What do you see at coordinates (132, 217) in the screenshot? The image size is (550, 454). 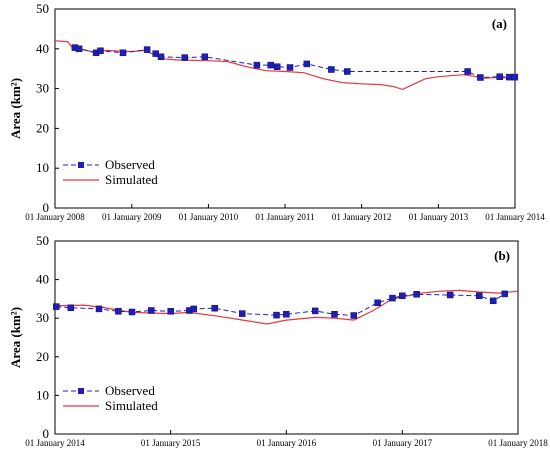 I see `x-tick-label: 01 January 2009` at bounding box center [132, 217].